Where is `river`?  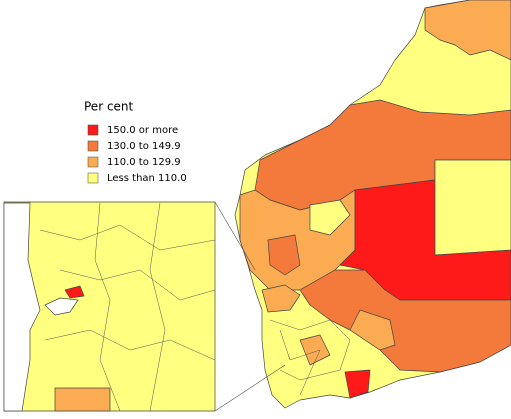
river is located at coordinates (61, 306).